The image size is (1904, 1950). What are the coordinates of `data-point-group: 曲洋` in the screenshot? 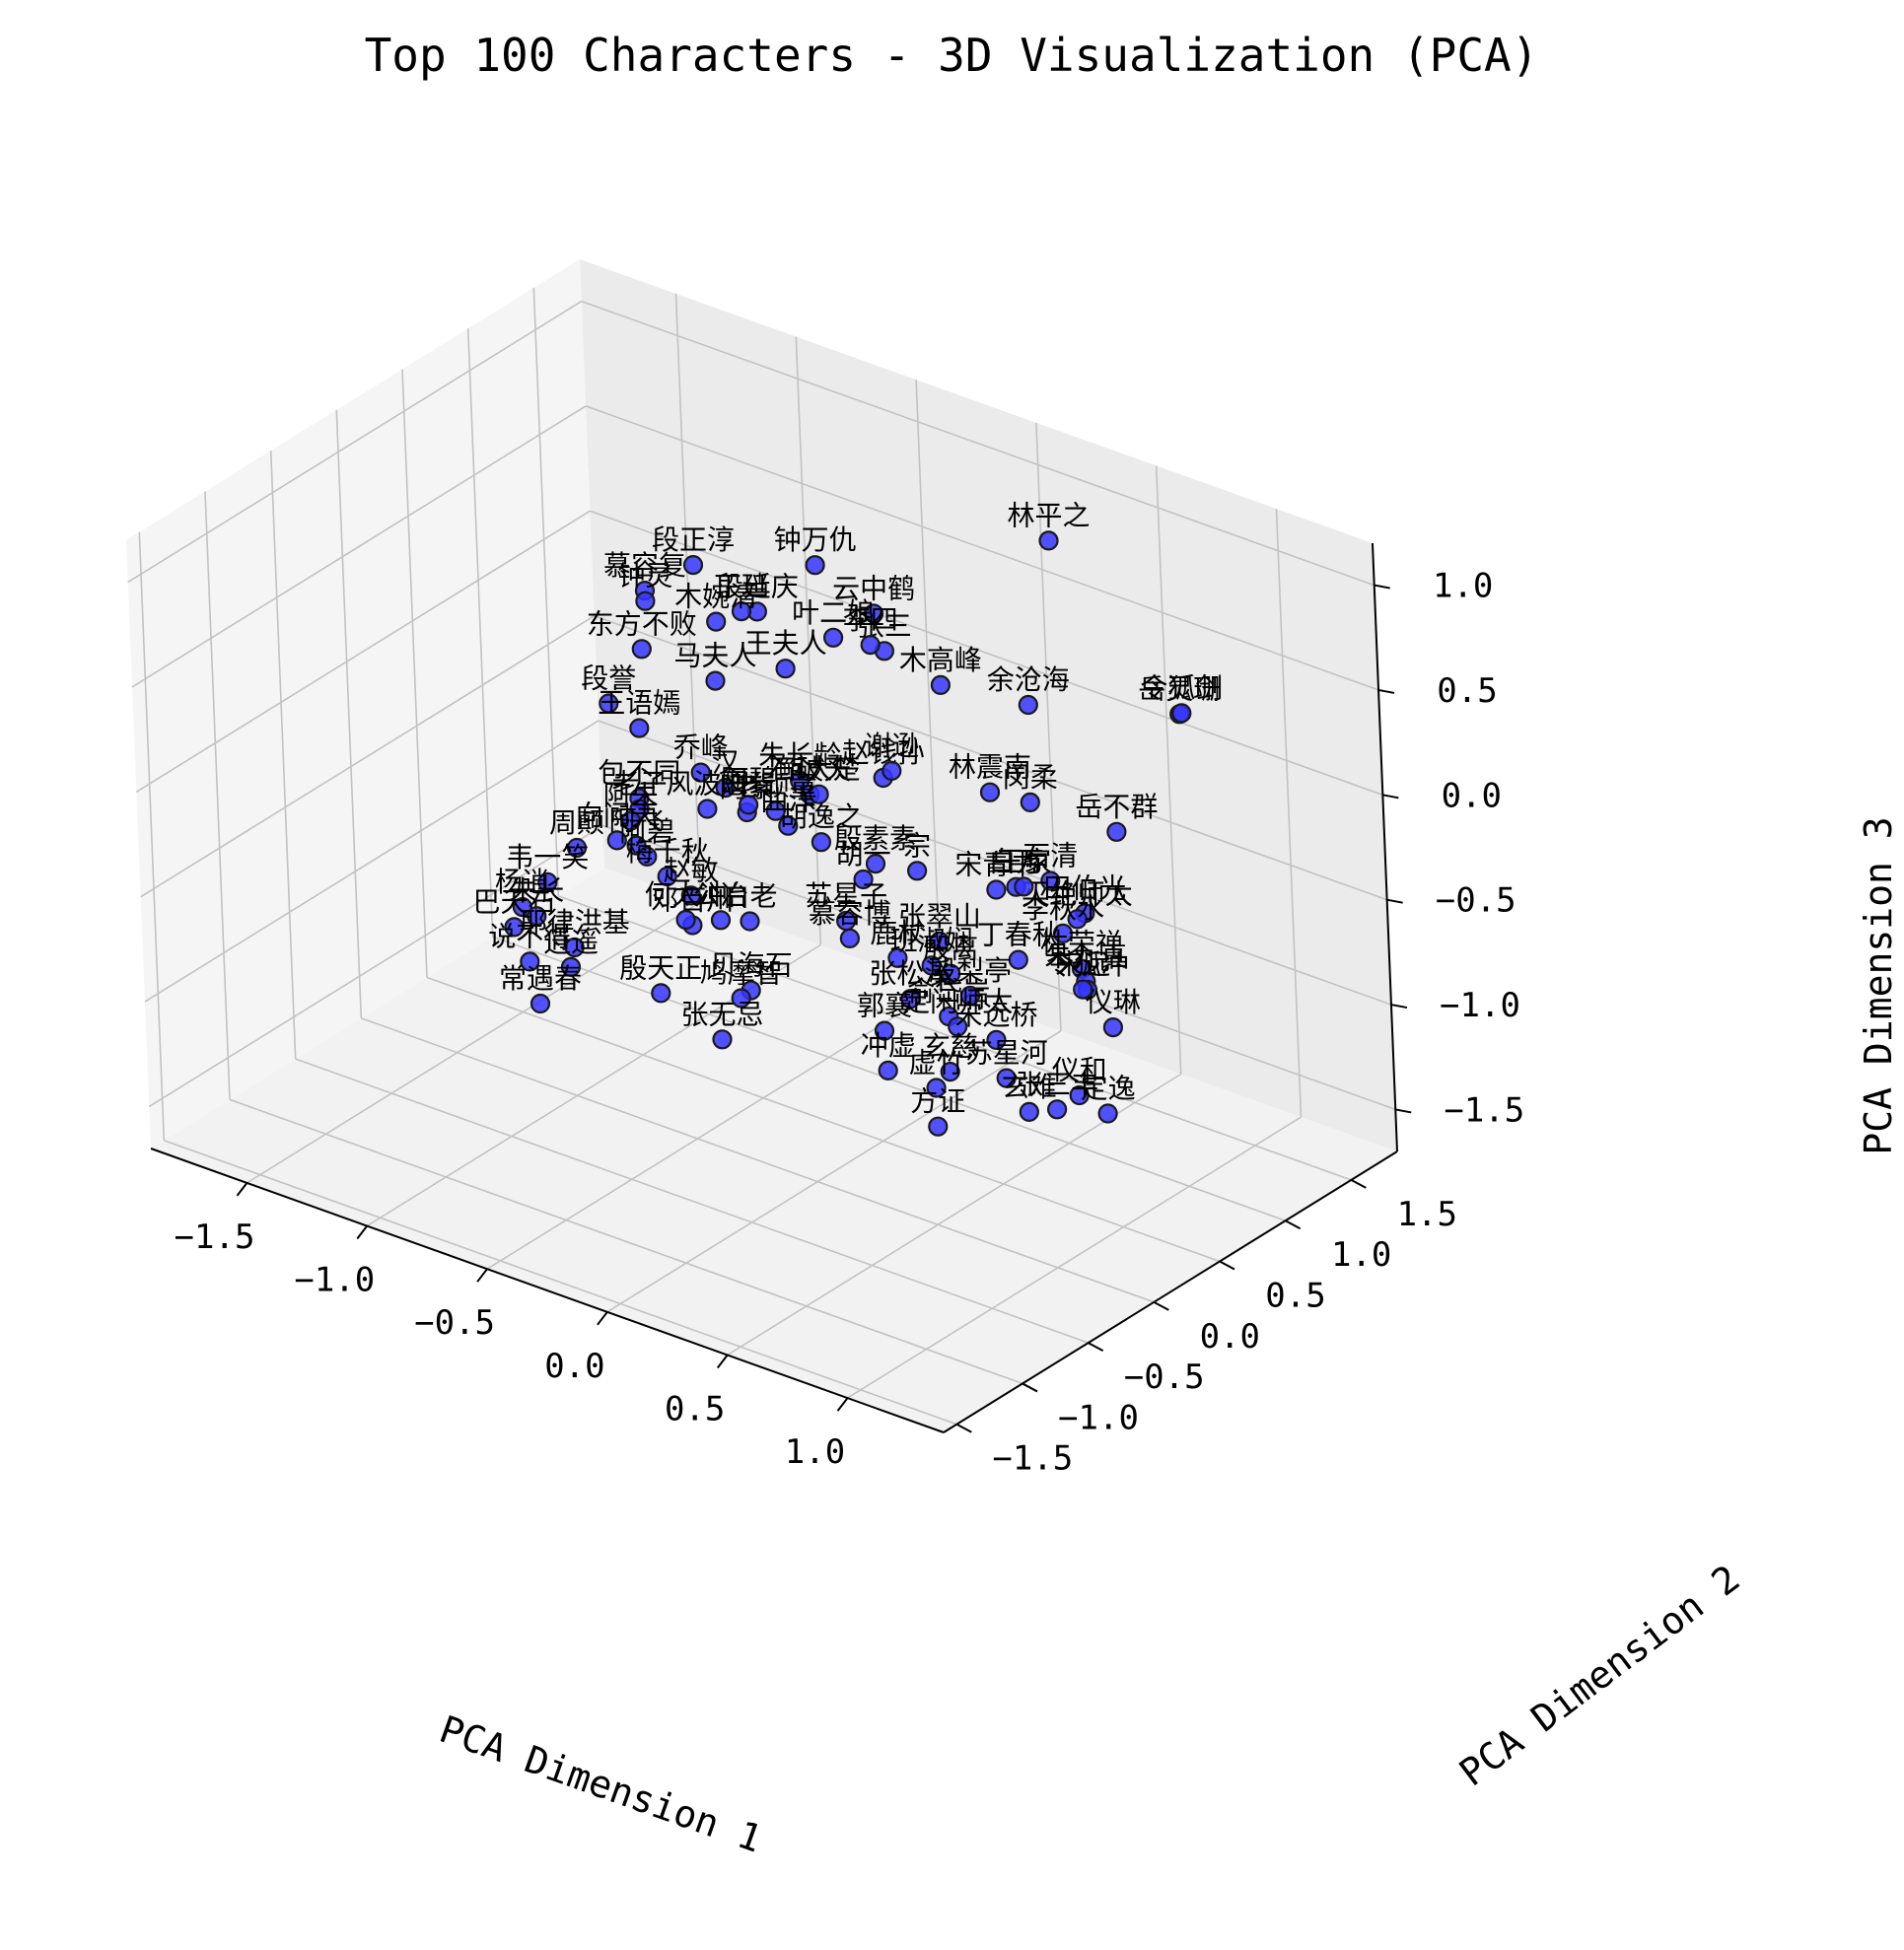 It's located at (787, 810).